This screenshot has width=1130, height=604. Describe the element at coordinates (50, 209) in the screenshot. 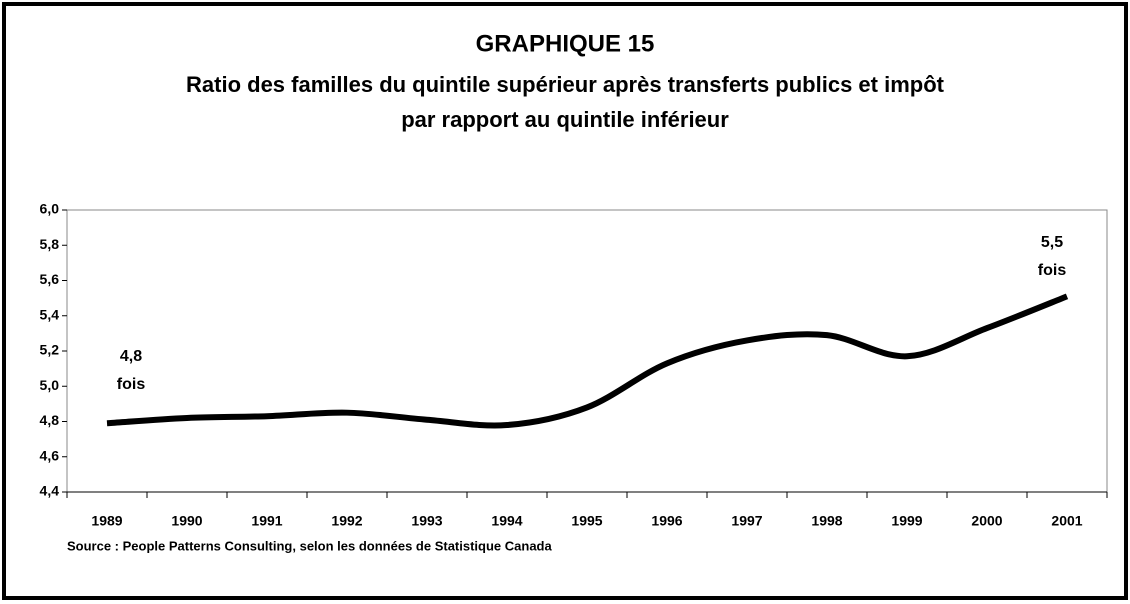

I see `y-tick-label: 6,0` at that location.